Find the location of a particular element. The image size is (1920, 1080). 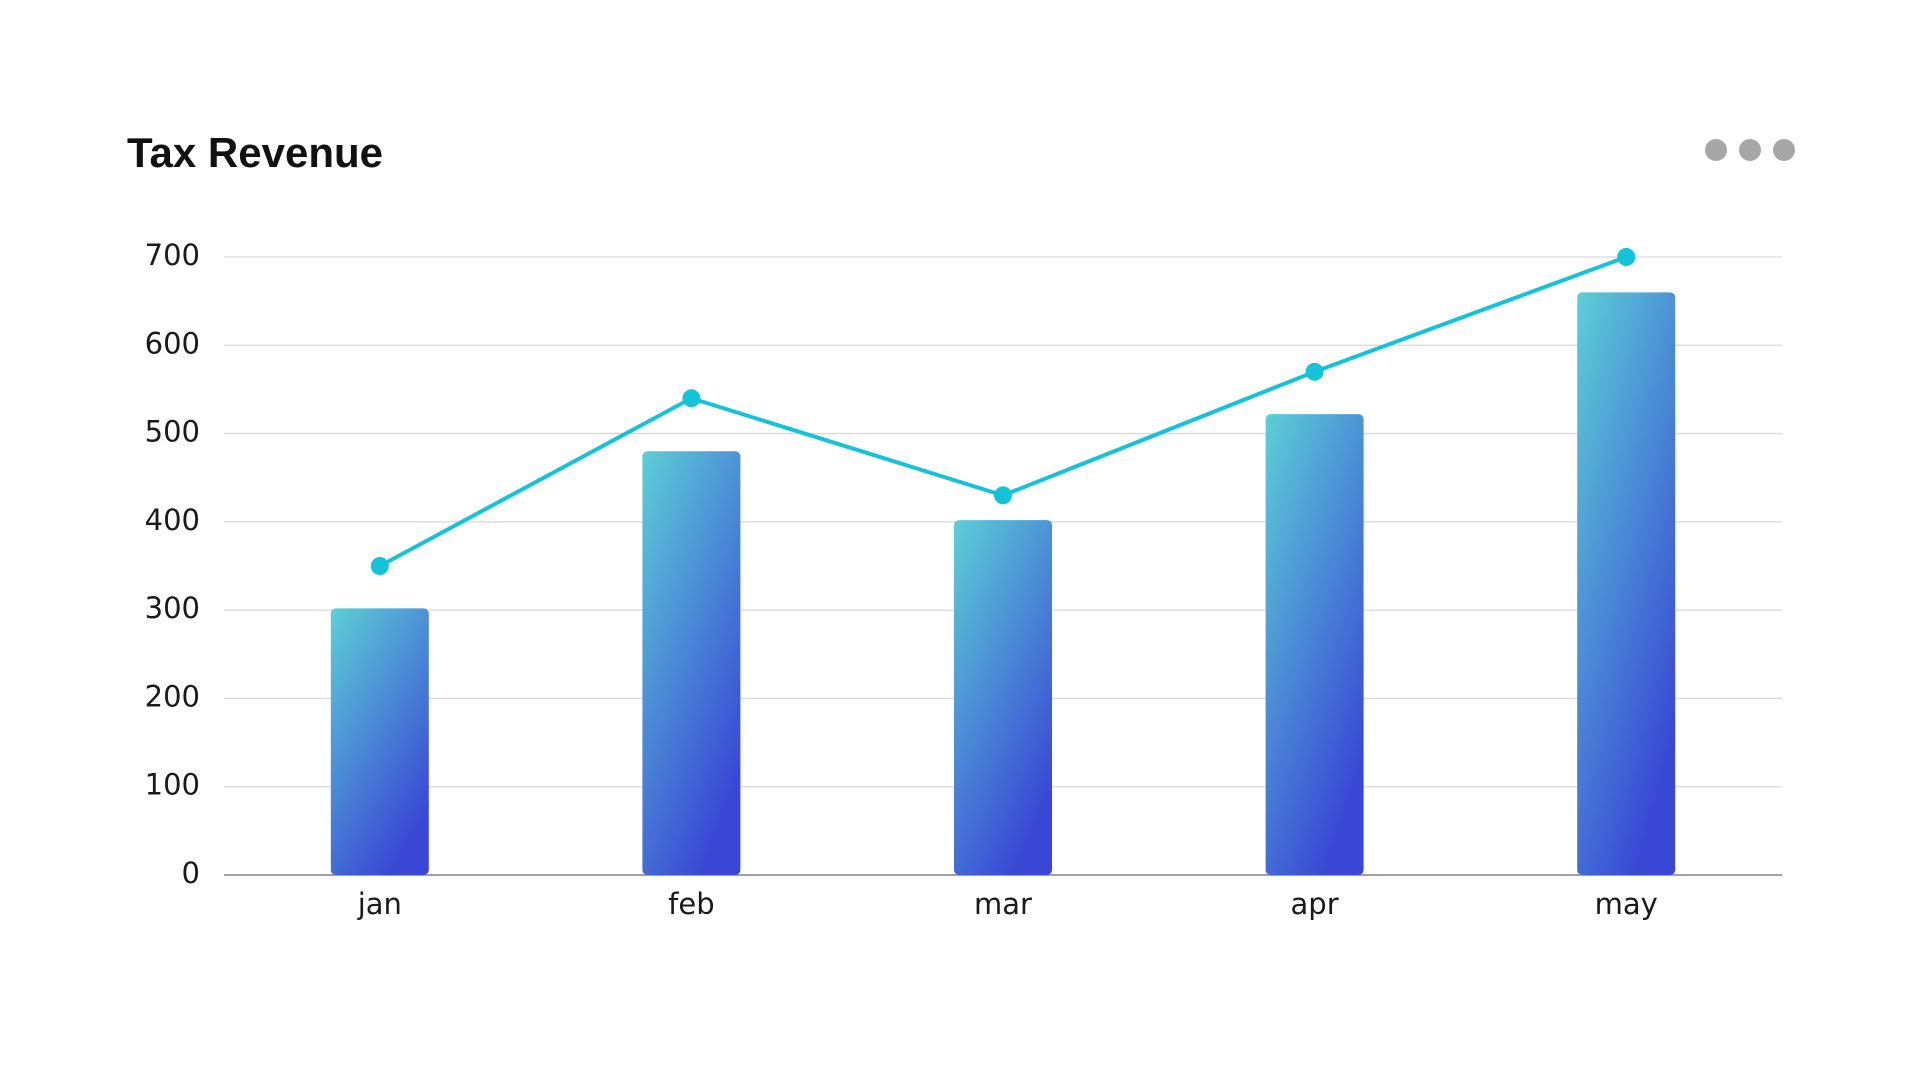

y-tick-label: 700 is located at coordinates (172, 255).